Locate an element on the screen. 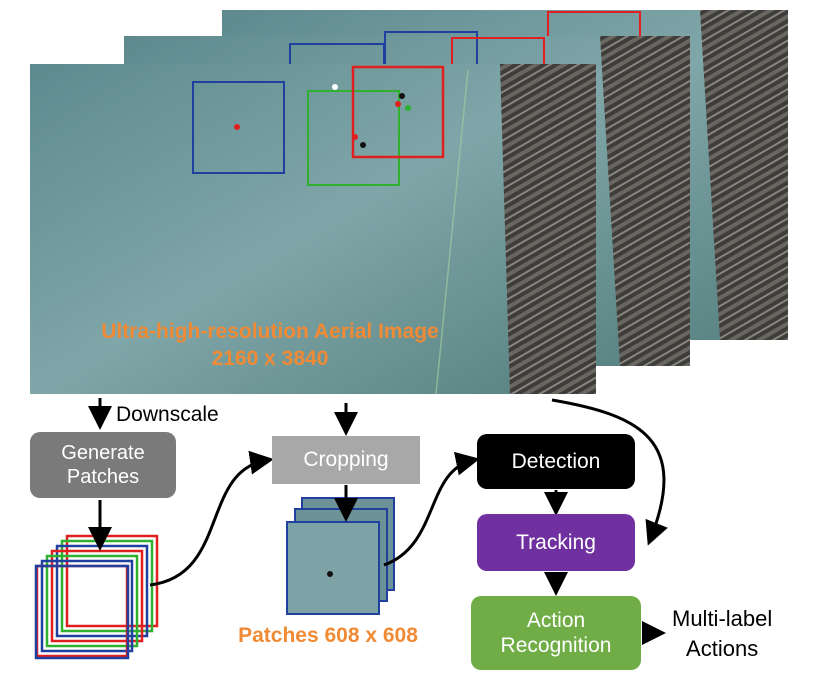 The width and height of the screenshot is (820, 685). generate-patches-line1: Generate is located at coordinates (103, 453).